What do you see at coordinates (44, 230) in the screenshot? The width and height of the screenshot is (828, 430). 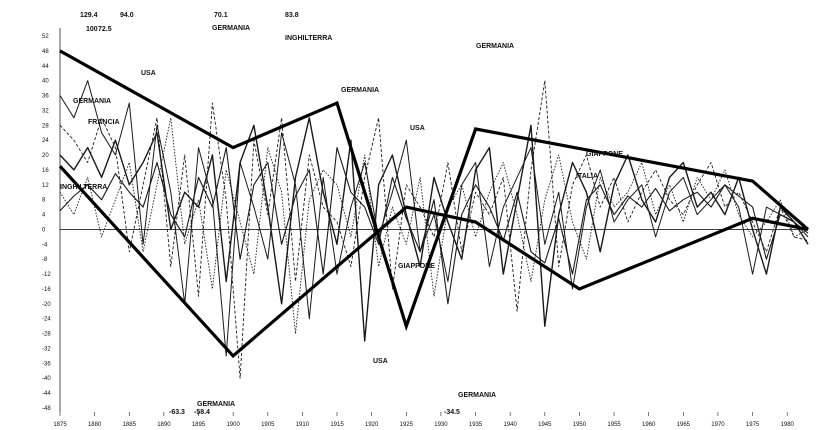 I see `y-tick-label: 0` at bounding box center [44, 230].